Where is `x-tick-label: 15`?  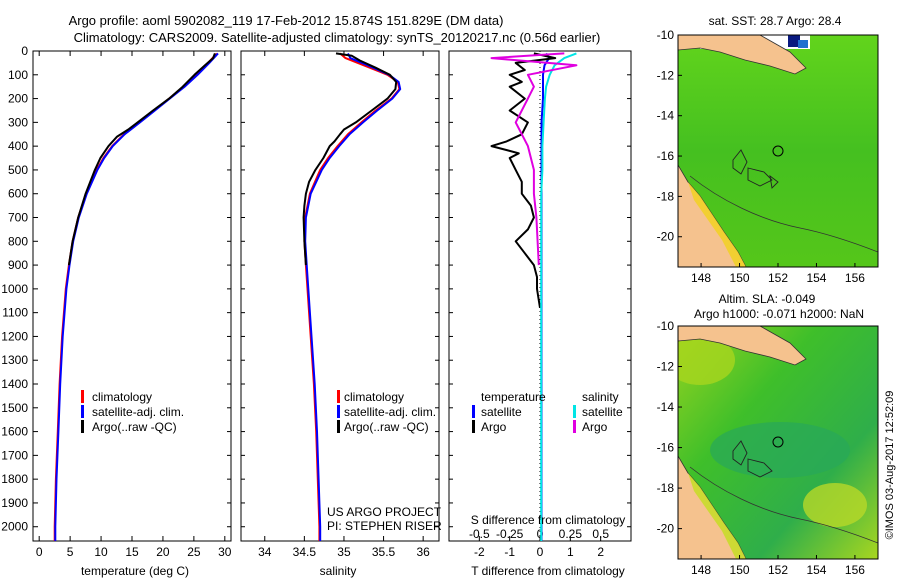
x-tick-label: 15 is located at coordinates (132, 552).